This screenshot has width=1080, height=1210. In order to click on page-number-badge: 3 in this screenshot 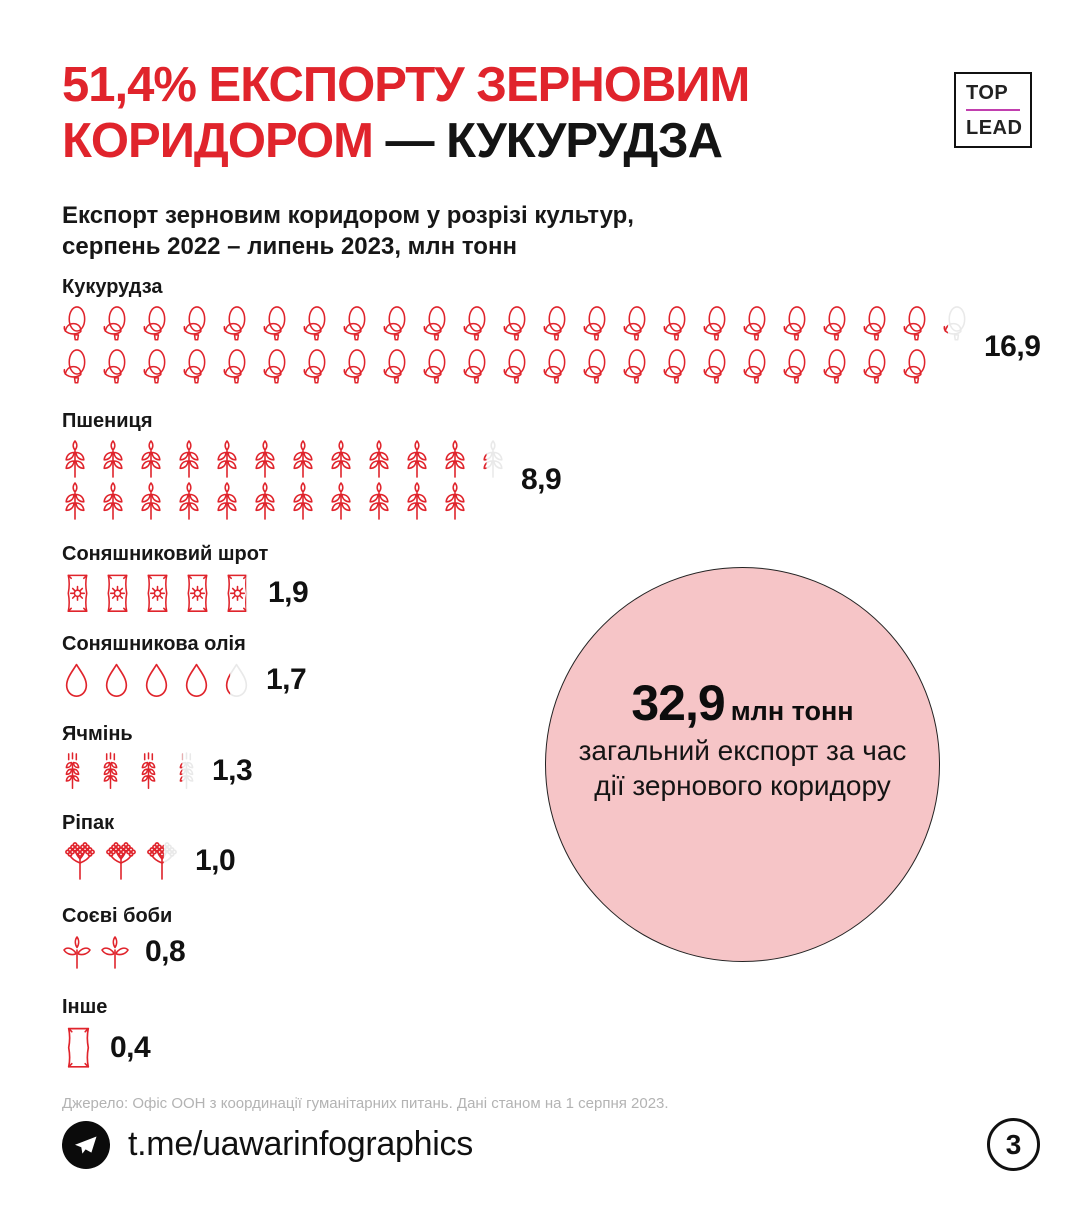, I will do `click(1013, 1144)`.